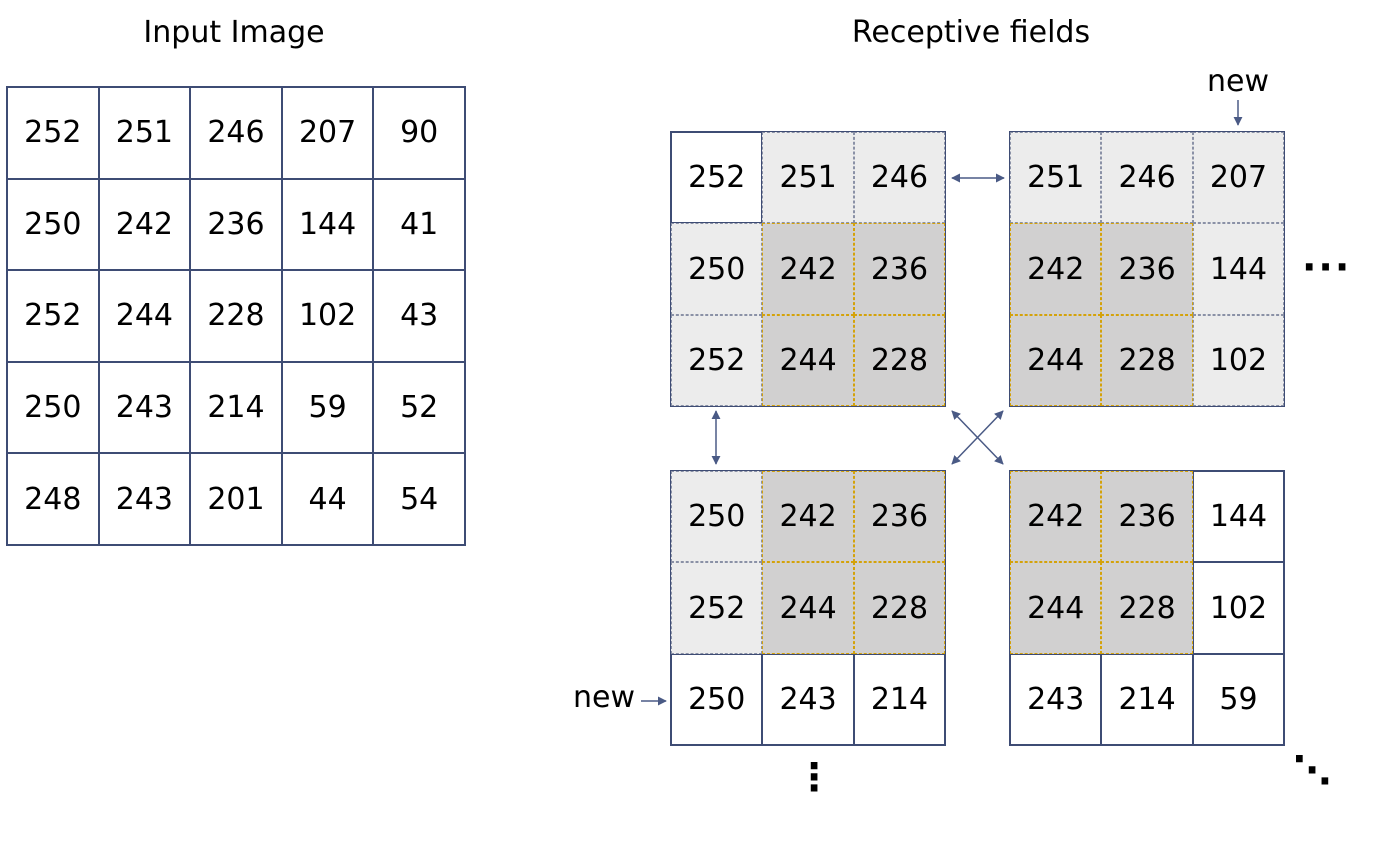  What do you see at coordinates (419, 133) in the screenshot?
I see `input-cell: 90` at bounding box center [419, 133].